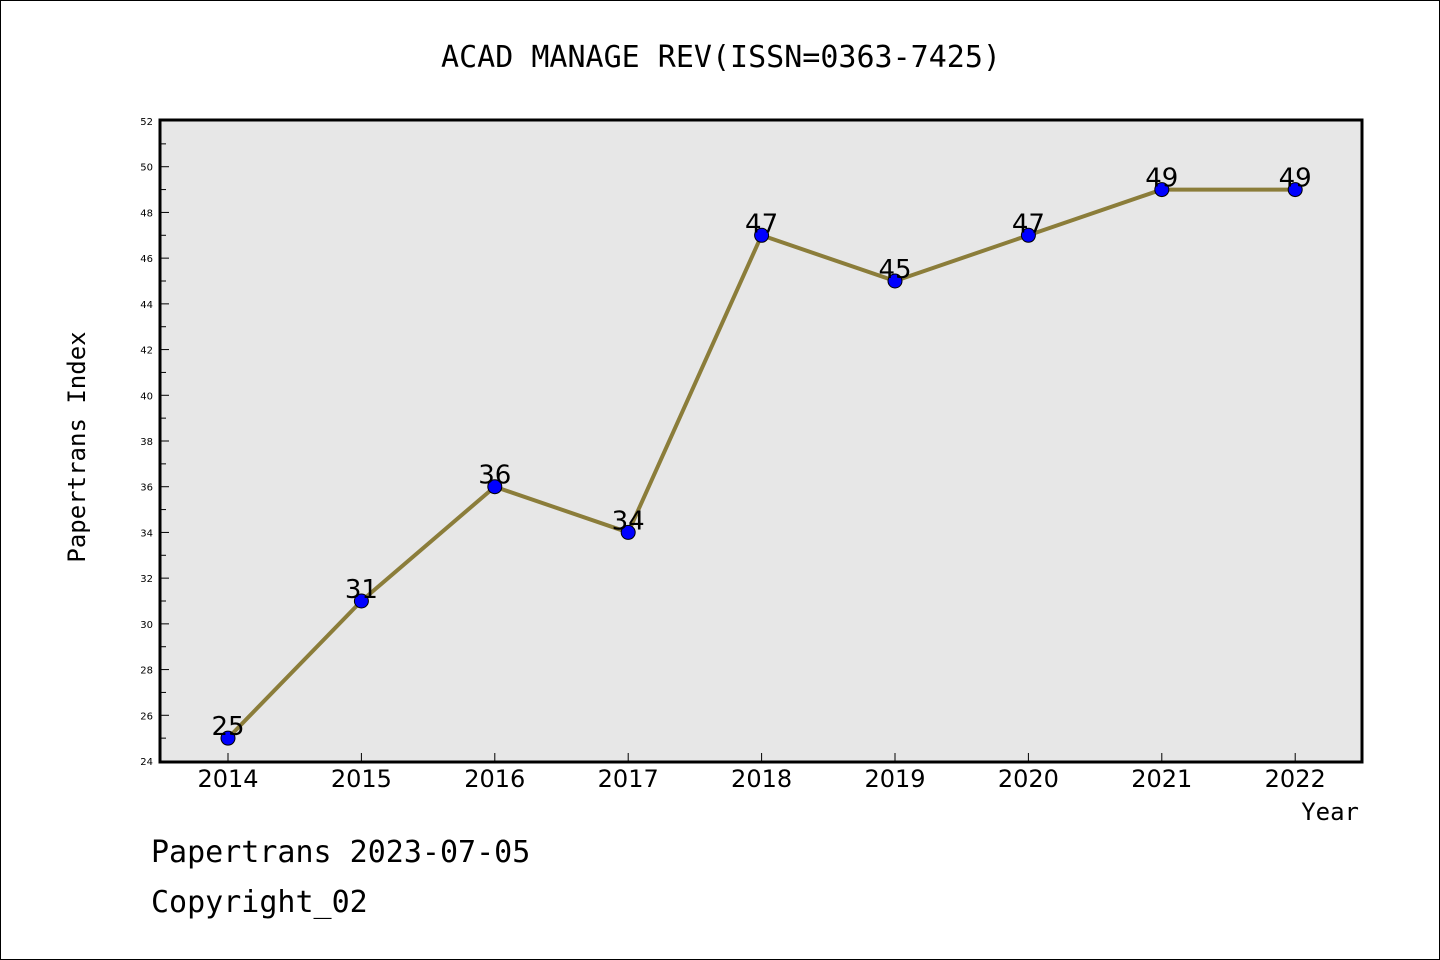  What do you see at coordinates (361, 590) in the screenshot?
I see `data-label: 31` at bounding box center [361, 590].